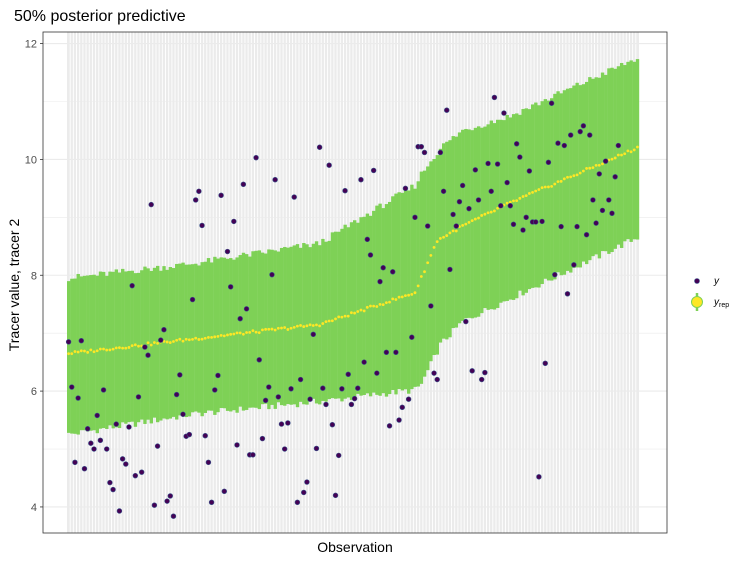 This screenshot has height=561, width=747. What do you see at coordinates (31, 45) in the screenshot?
I see `y-tick-label: 12` at bounding box center [31, 45].